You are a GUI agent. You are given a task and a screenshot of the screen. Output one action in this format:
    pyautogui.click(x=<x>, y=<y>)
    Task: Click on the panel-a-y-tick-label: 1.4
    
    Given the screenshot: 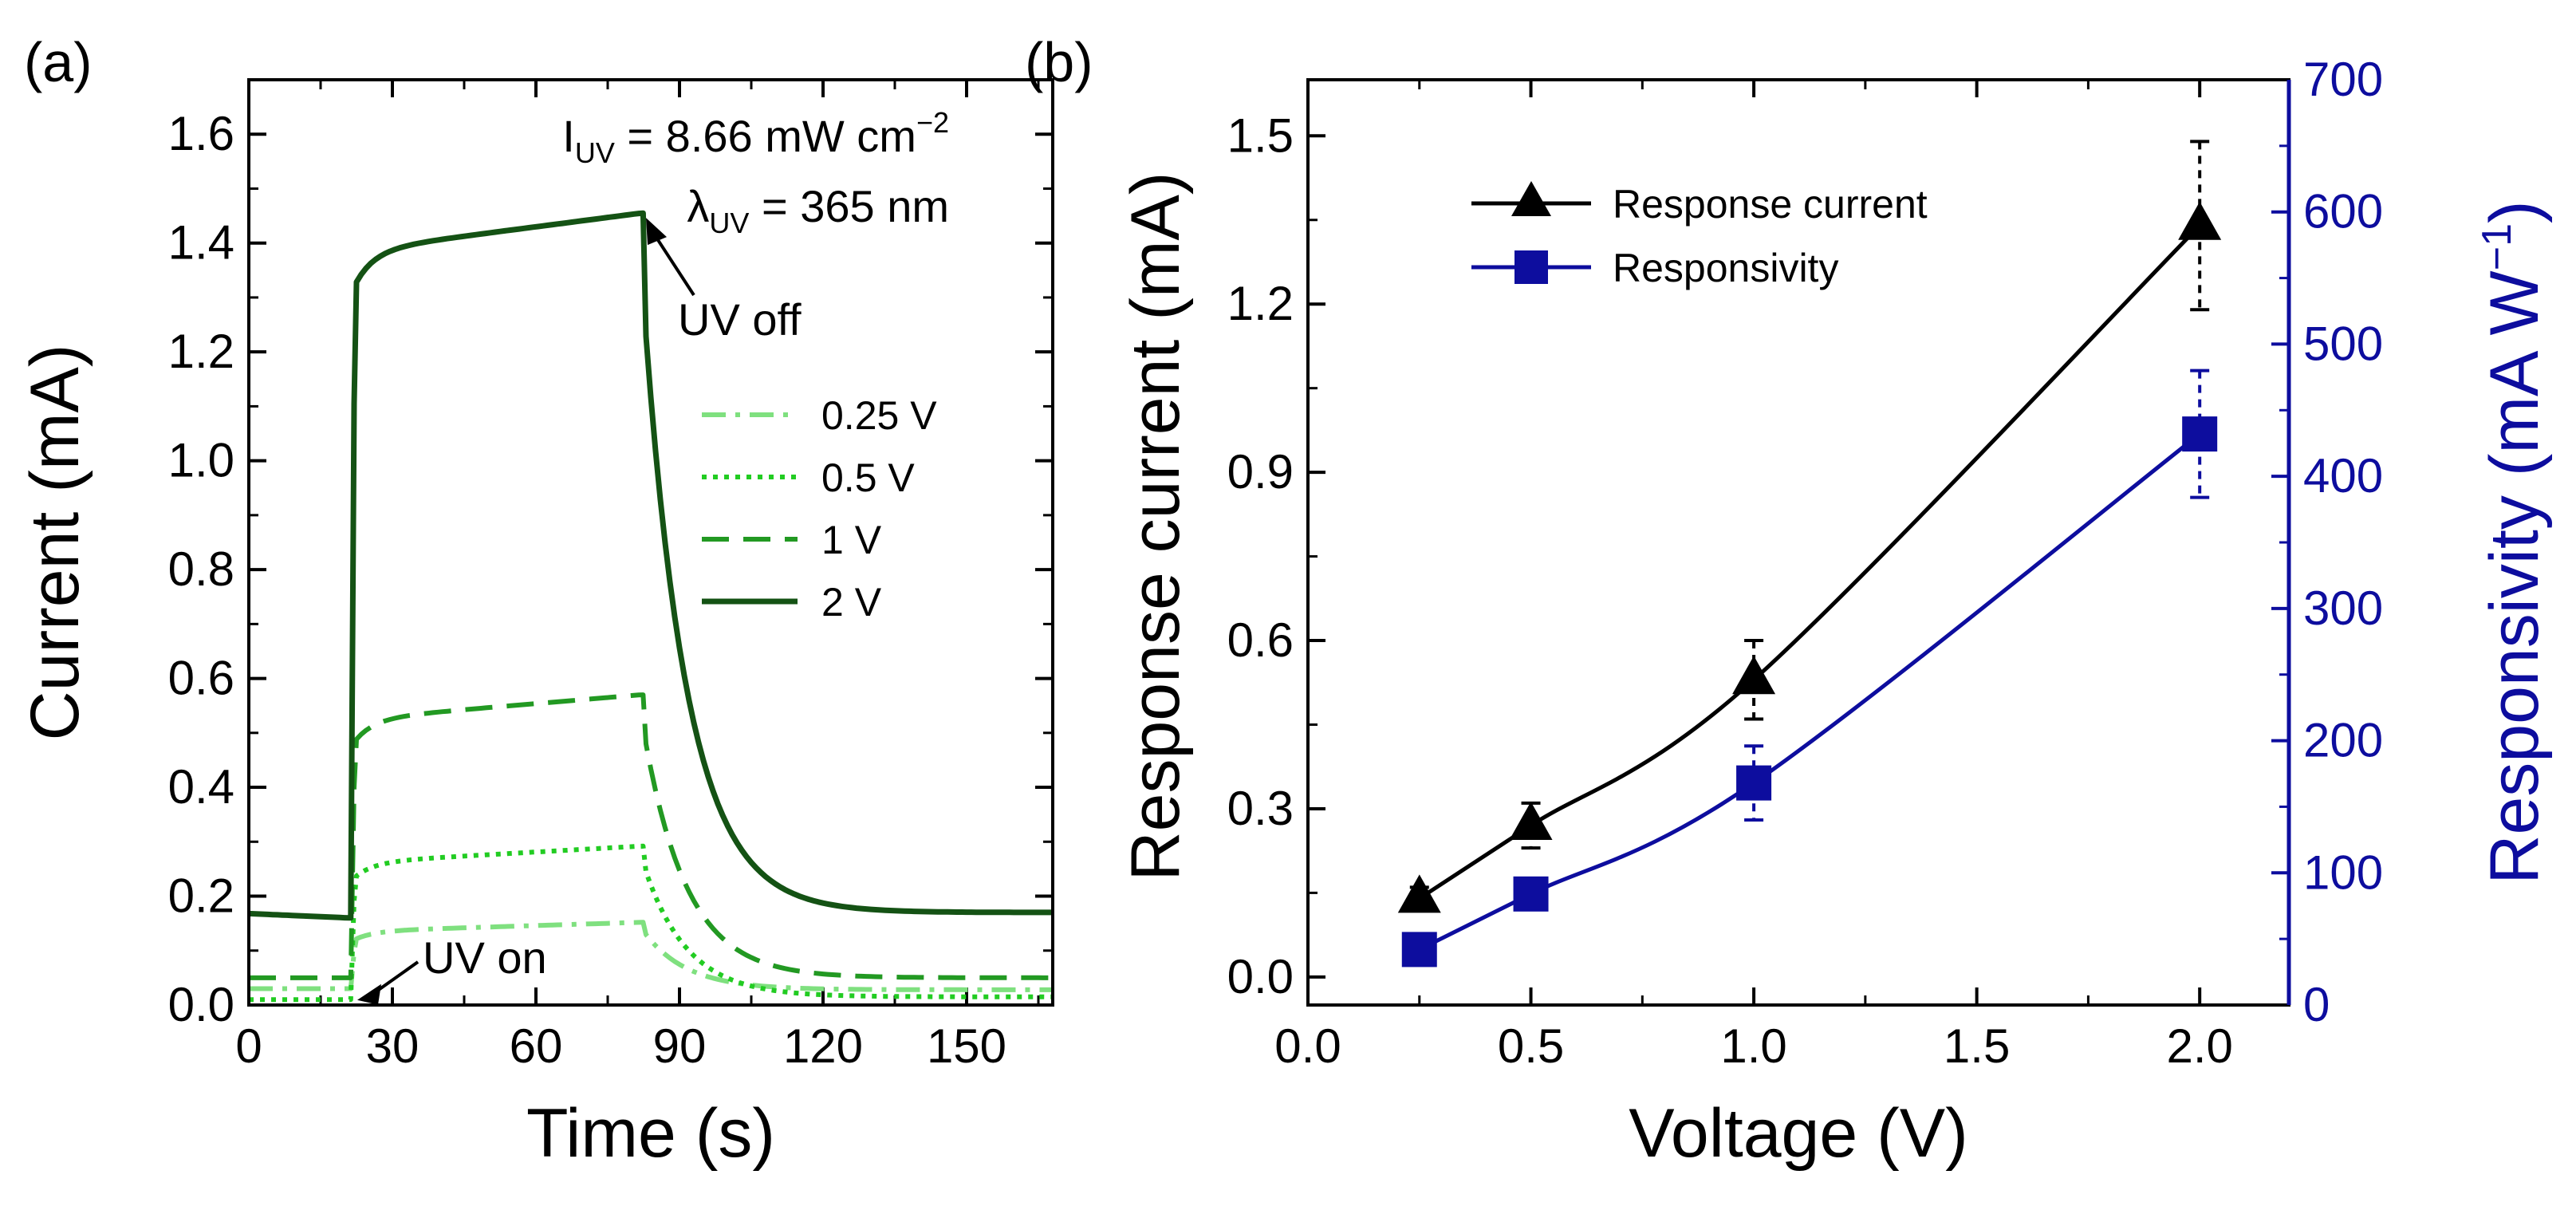 What is the action you would take?
    pyautogui.click(x=201, y=243)
    